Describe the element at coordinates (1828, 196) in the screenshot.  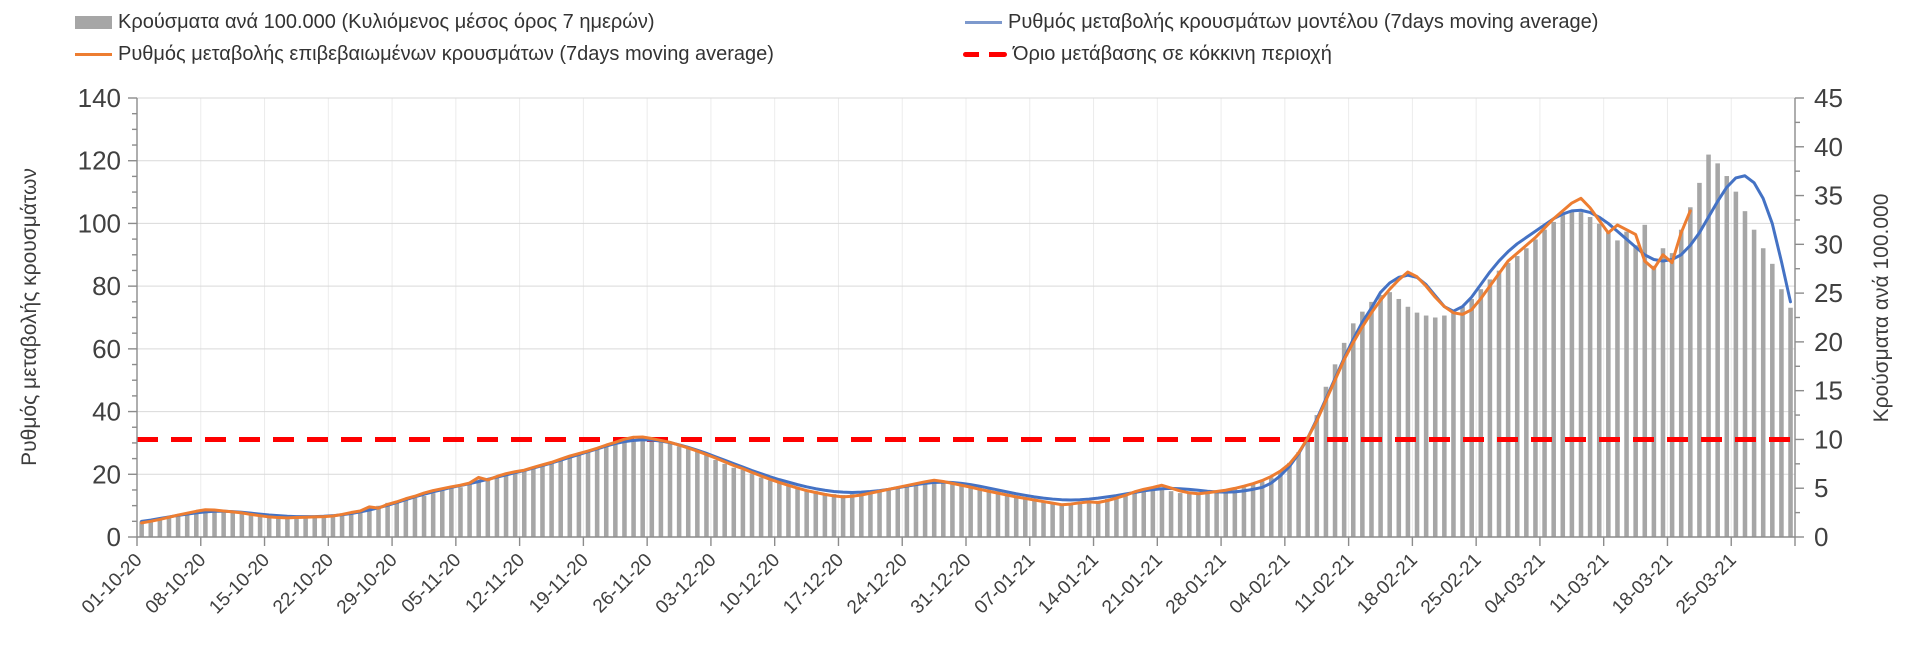
I see `svg-text: 35` at that location.